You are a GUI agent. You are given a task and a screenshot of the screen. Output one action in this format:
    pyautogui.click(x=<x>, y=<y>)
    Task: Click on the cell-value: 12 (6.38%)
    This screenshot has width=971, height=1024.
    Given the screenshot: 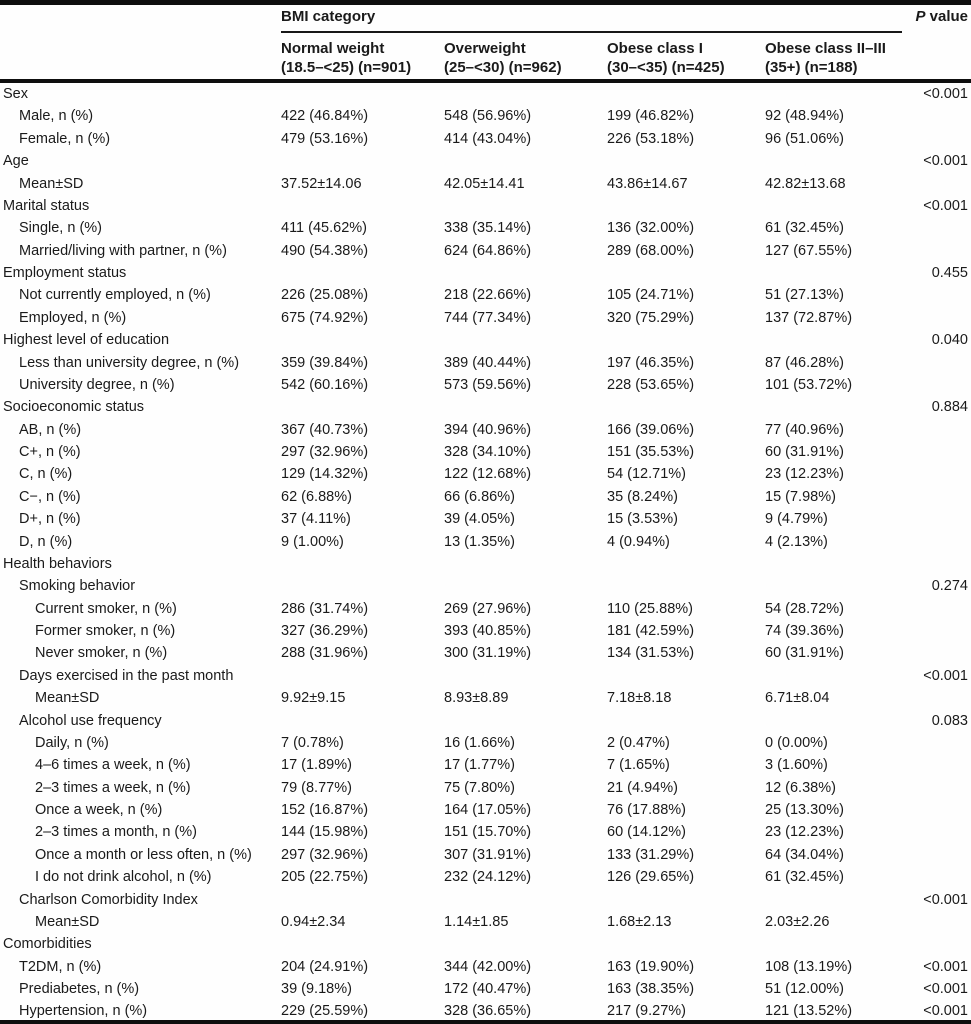 What is the action you would take?
    pyautogui.click(x=800, y=787)
    